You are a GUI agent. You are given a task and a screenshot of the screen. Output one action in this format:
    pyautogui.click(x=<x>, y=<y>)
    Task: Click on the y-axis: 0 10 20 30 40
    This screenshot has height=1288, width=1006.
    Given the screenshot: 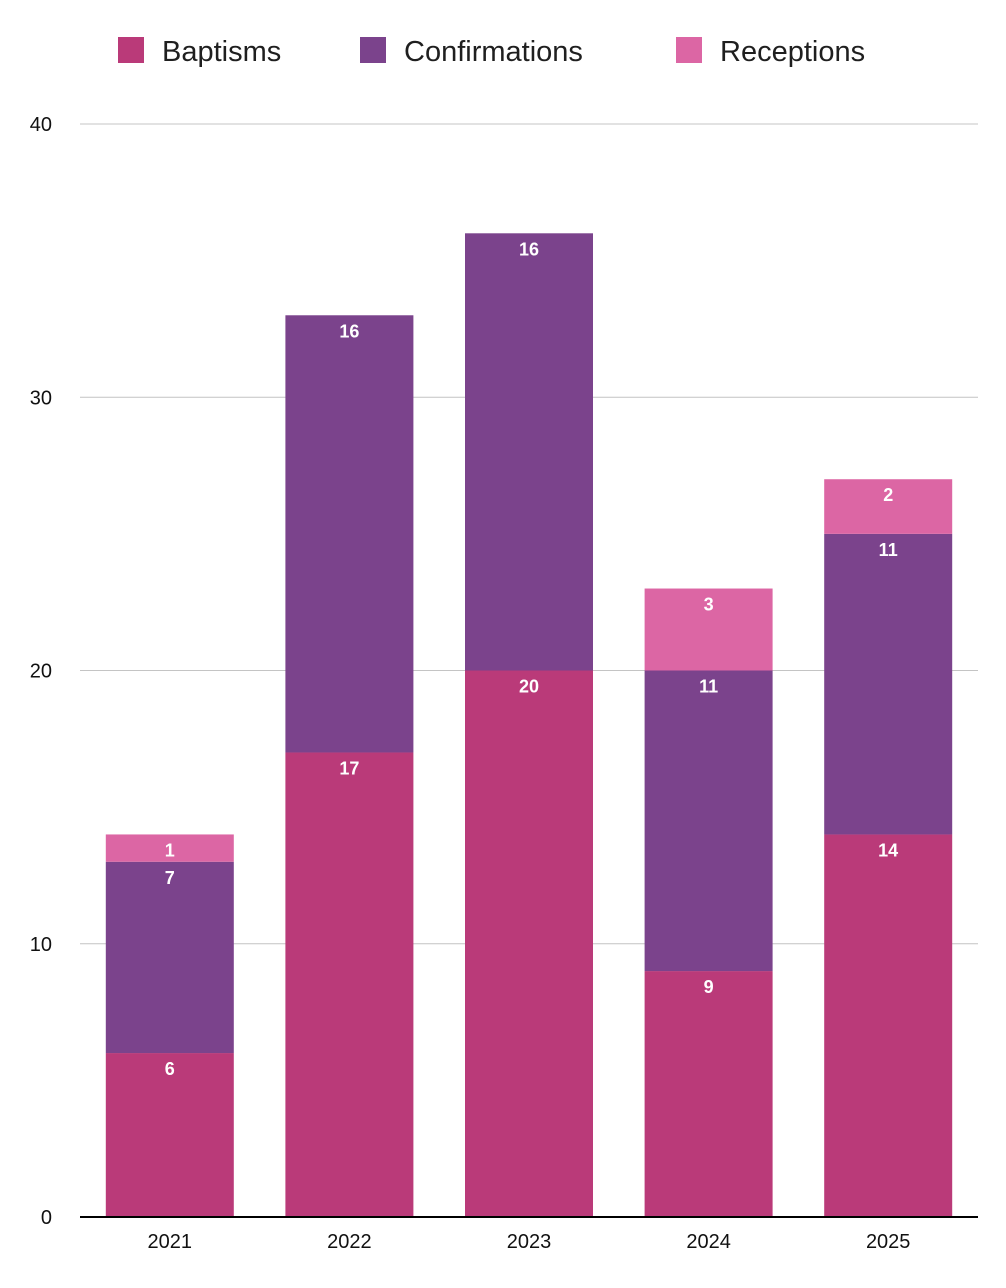 What is the action you would take?
    pyautogui.click(x=41, y=671)
    